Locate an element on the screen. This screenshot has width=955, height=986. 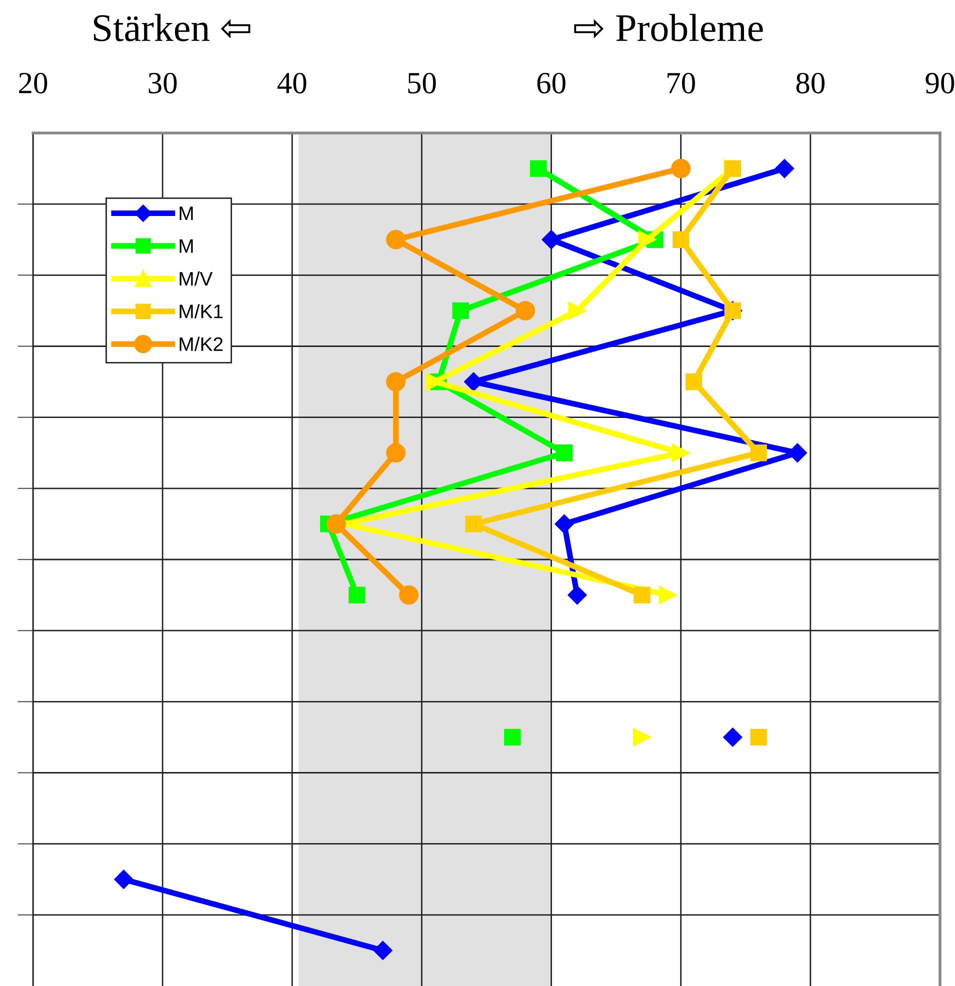
x-tick-label: 70 is located at coordinates (681, 83).